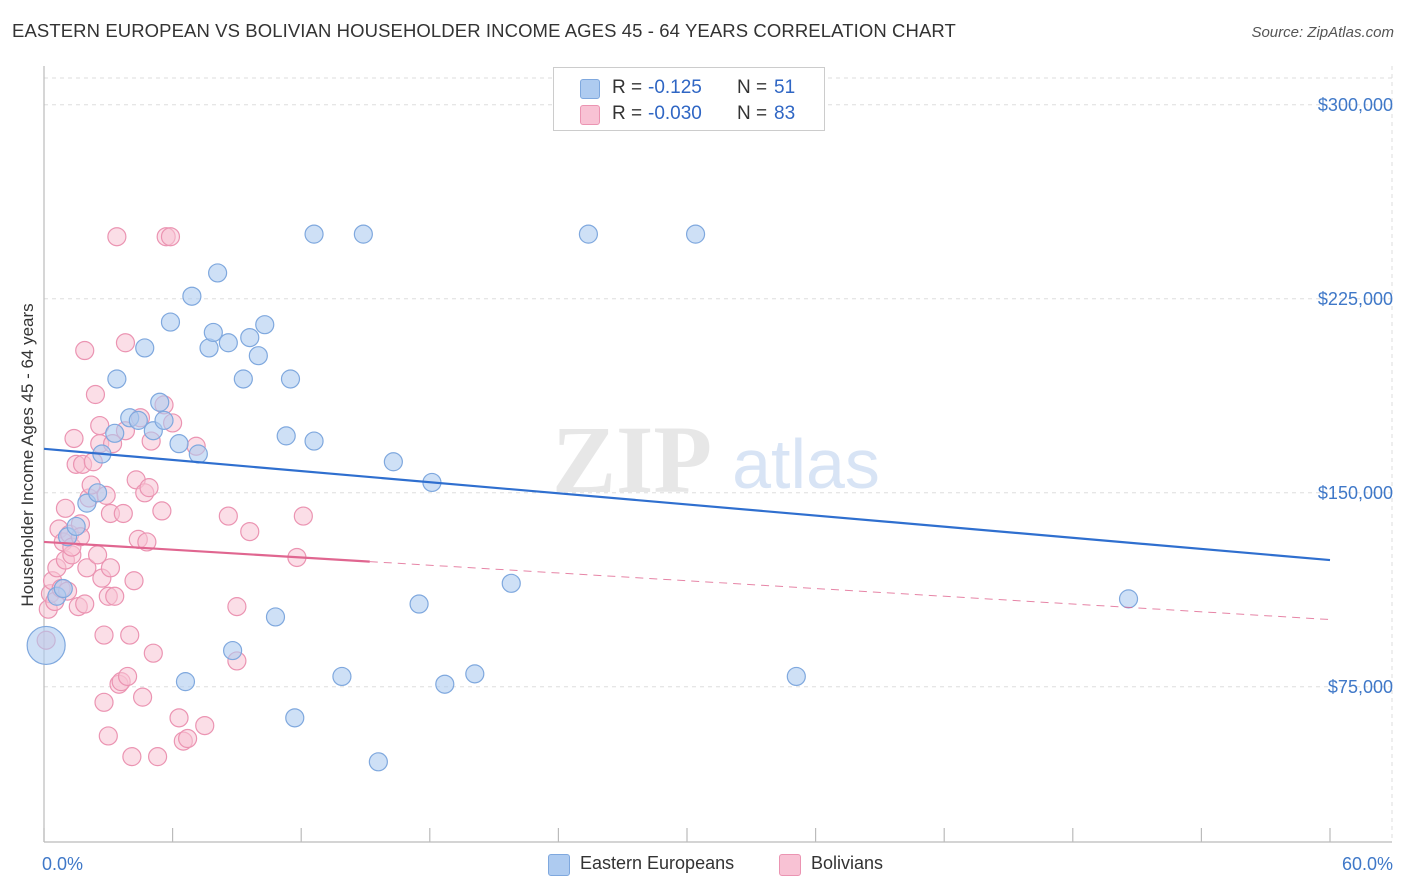 This screenshot has width=1406, height=892. Describe the element at coordinates (657, 863) in the screenshot. I see `legend-label: Eastern Europeans` at that location.